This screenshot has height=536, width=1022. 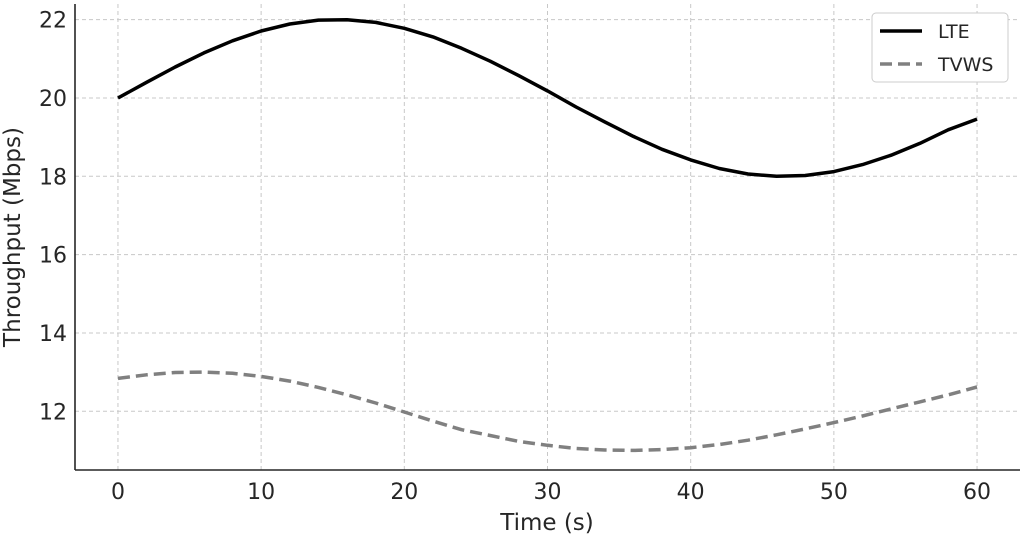 I want to click on legend: LTE TVWS, so click(x=940, y=47).